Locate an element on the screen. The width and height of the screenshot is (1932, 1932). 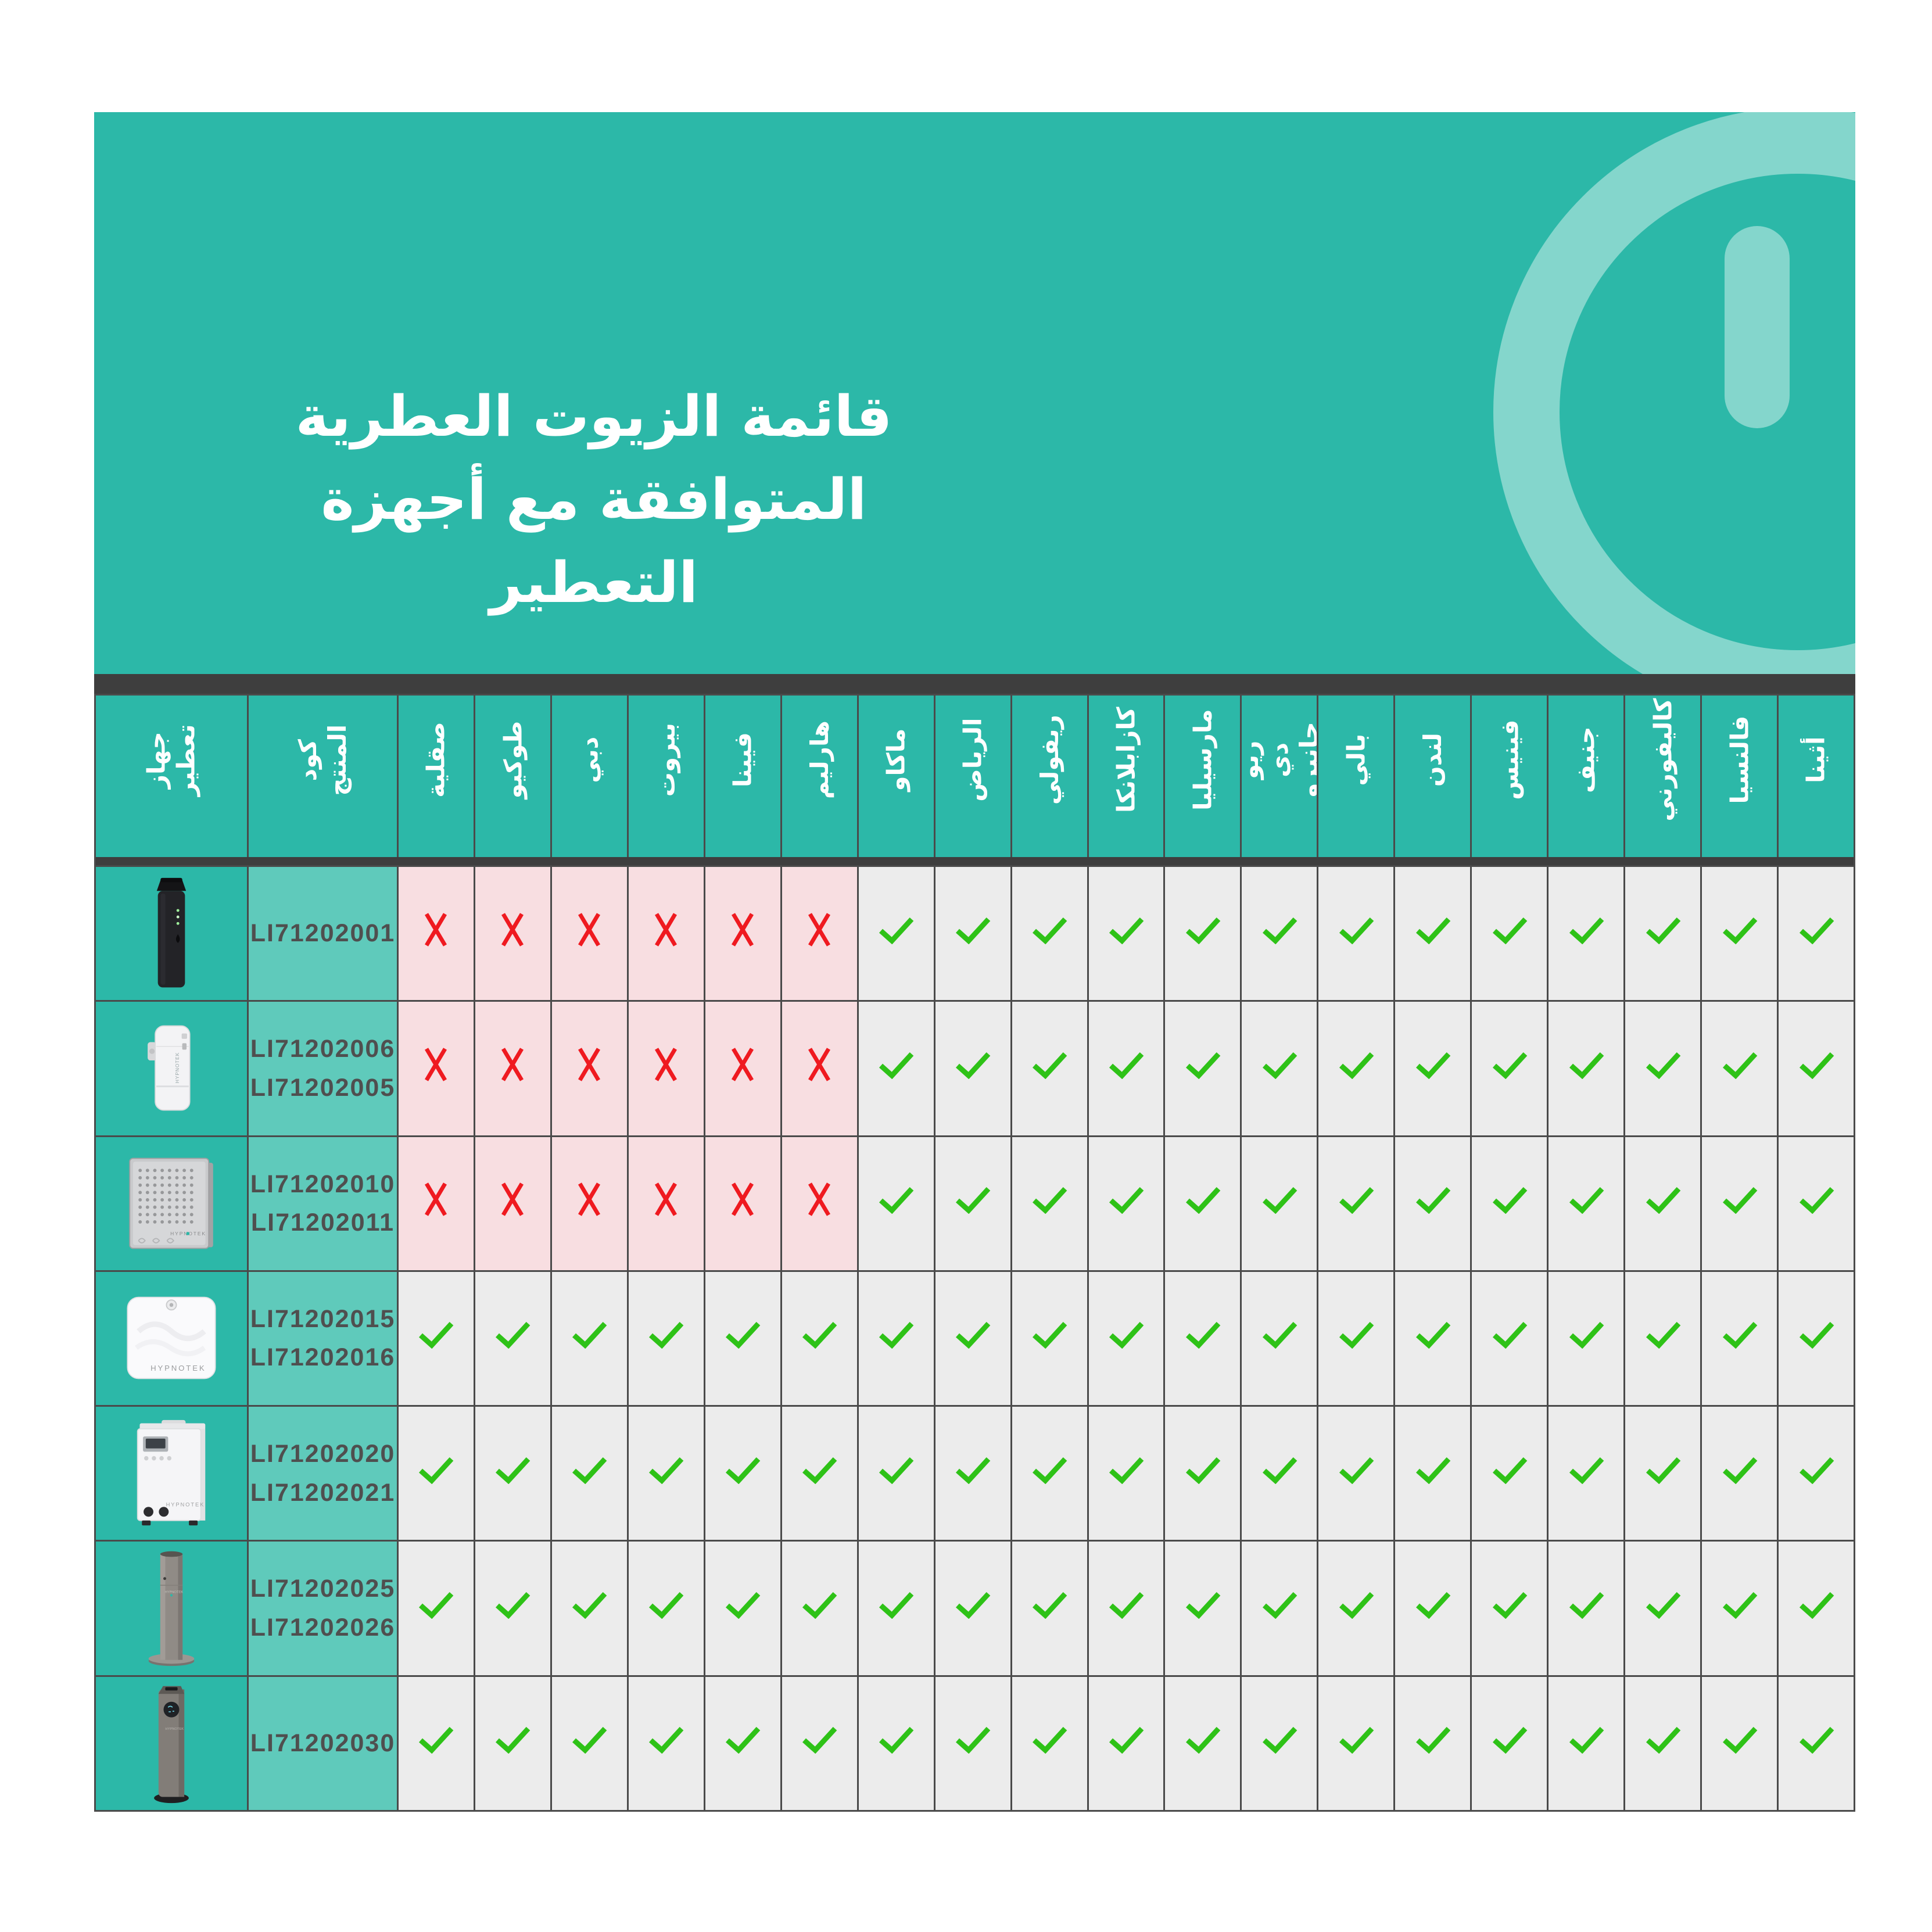
table-row: HYPNOTEK LI71202030 is located at coordinates (975, 1742).